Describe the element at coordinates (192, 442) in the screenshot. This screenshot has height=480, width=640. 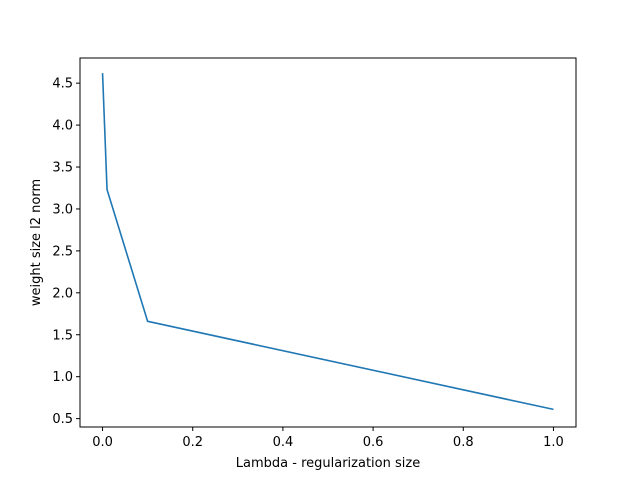
I see `x-tick-label: 0.2` at that location.